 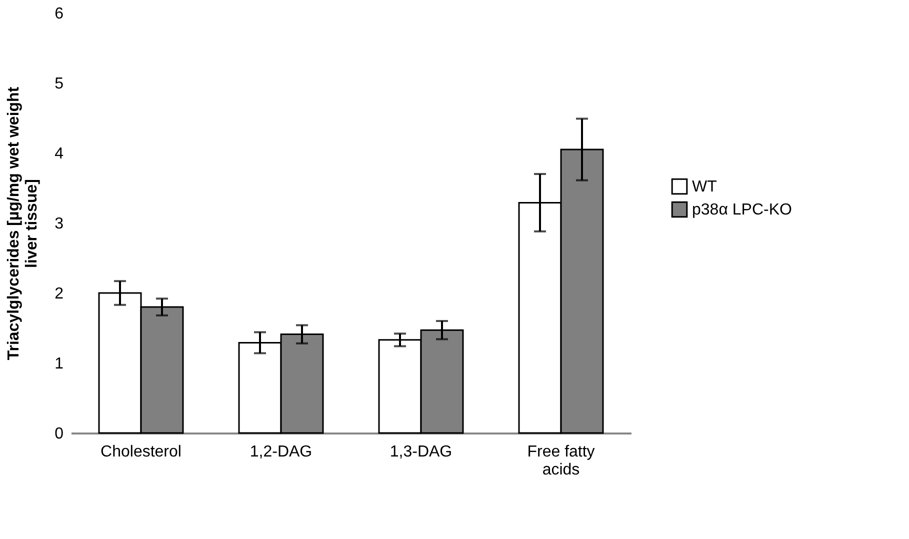 I want to click on legend-label: WT, so click(x=705, y=187).